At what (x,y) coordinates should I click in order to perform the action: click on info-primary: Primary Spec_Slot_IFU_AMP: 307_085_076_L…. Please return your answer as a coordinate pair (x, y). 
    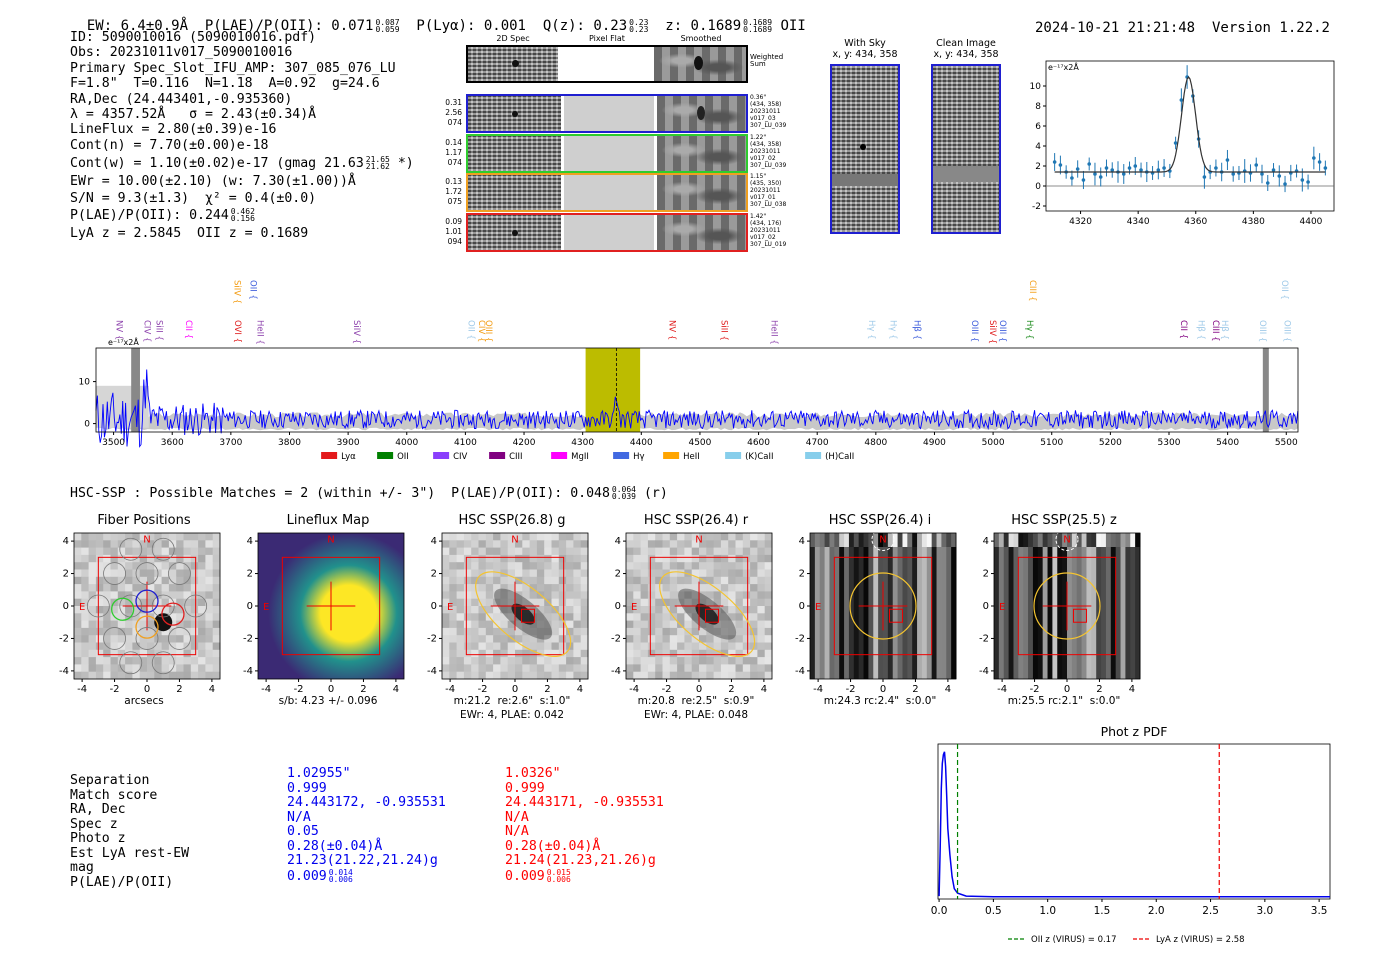
    Looking at the image, I should click on (233, 68).